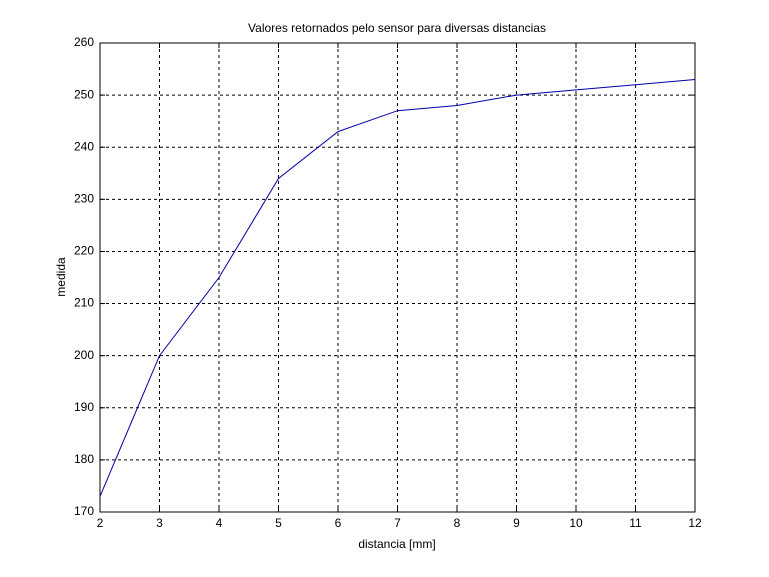 Image resolution: width=769 pixels, height=577 pixels. Describe the element at coordinates (457, 523) in the screenshot. I see `x-tick-label: 8` at that location.